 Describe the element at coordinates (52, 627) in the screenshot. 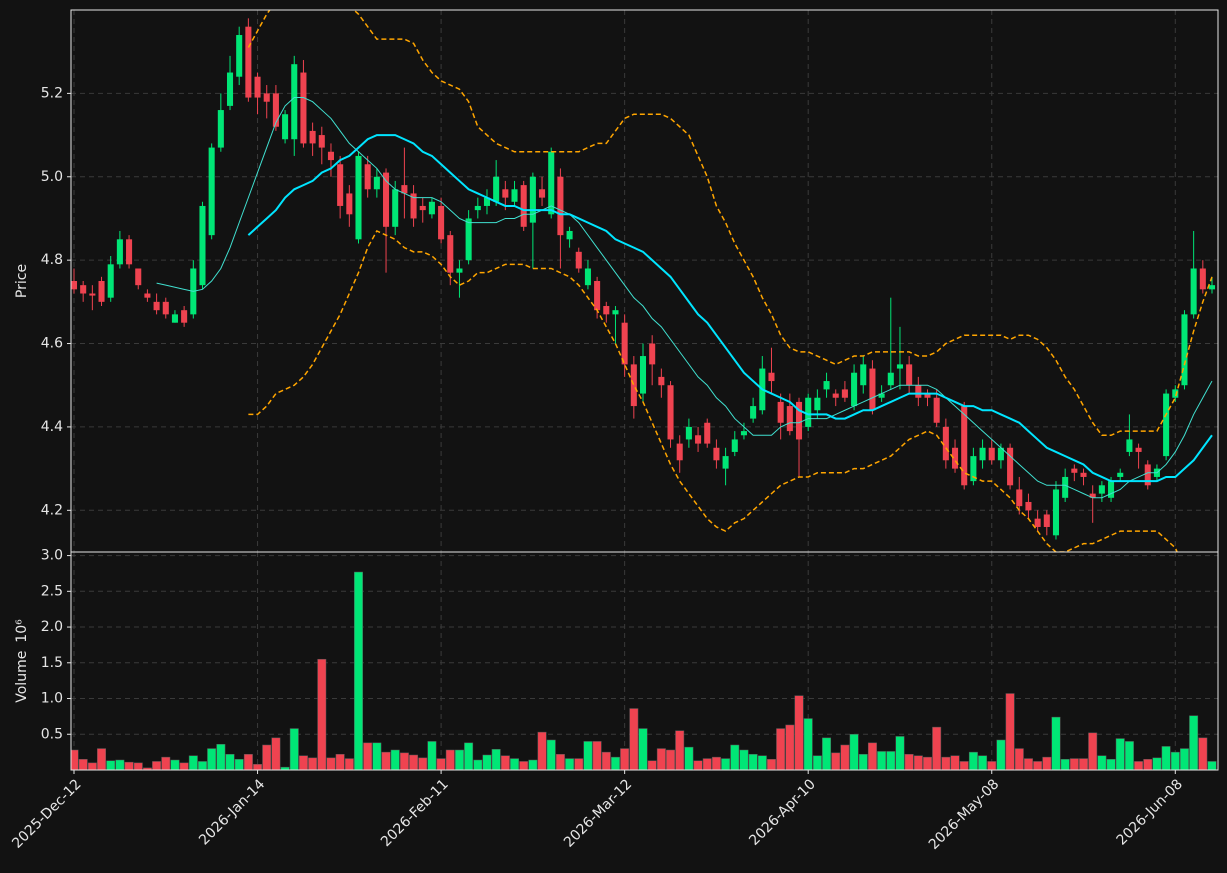

I see `y-tick-label: 2.0` at that location.